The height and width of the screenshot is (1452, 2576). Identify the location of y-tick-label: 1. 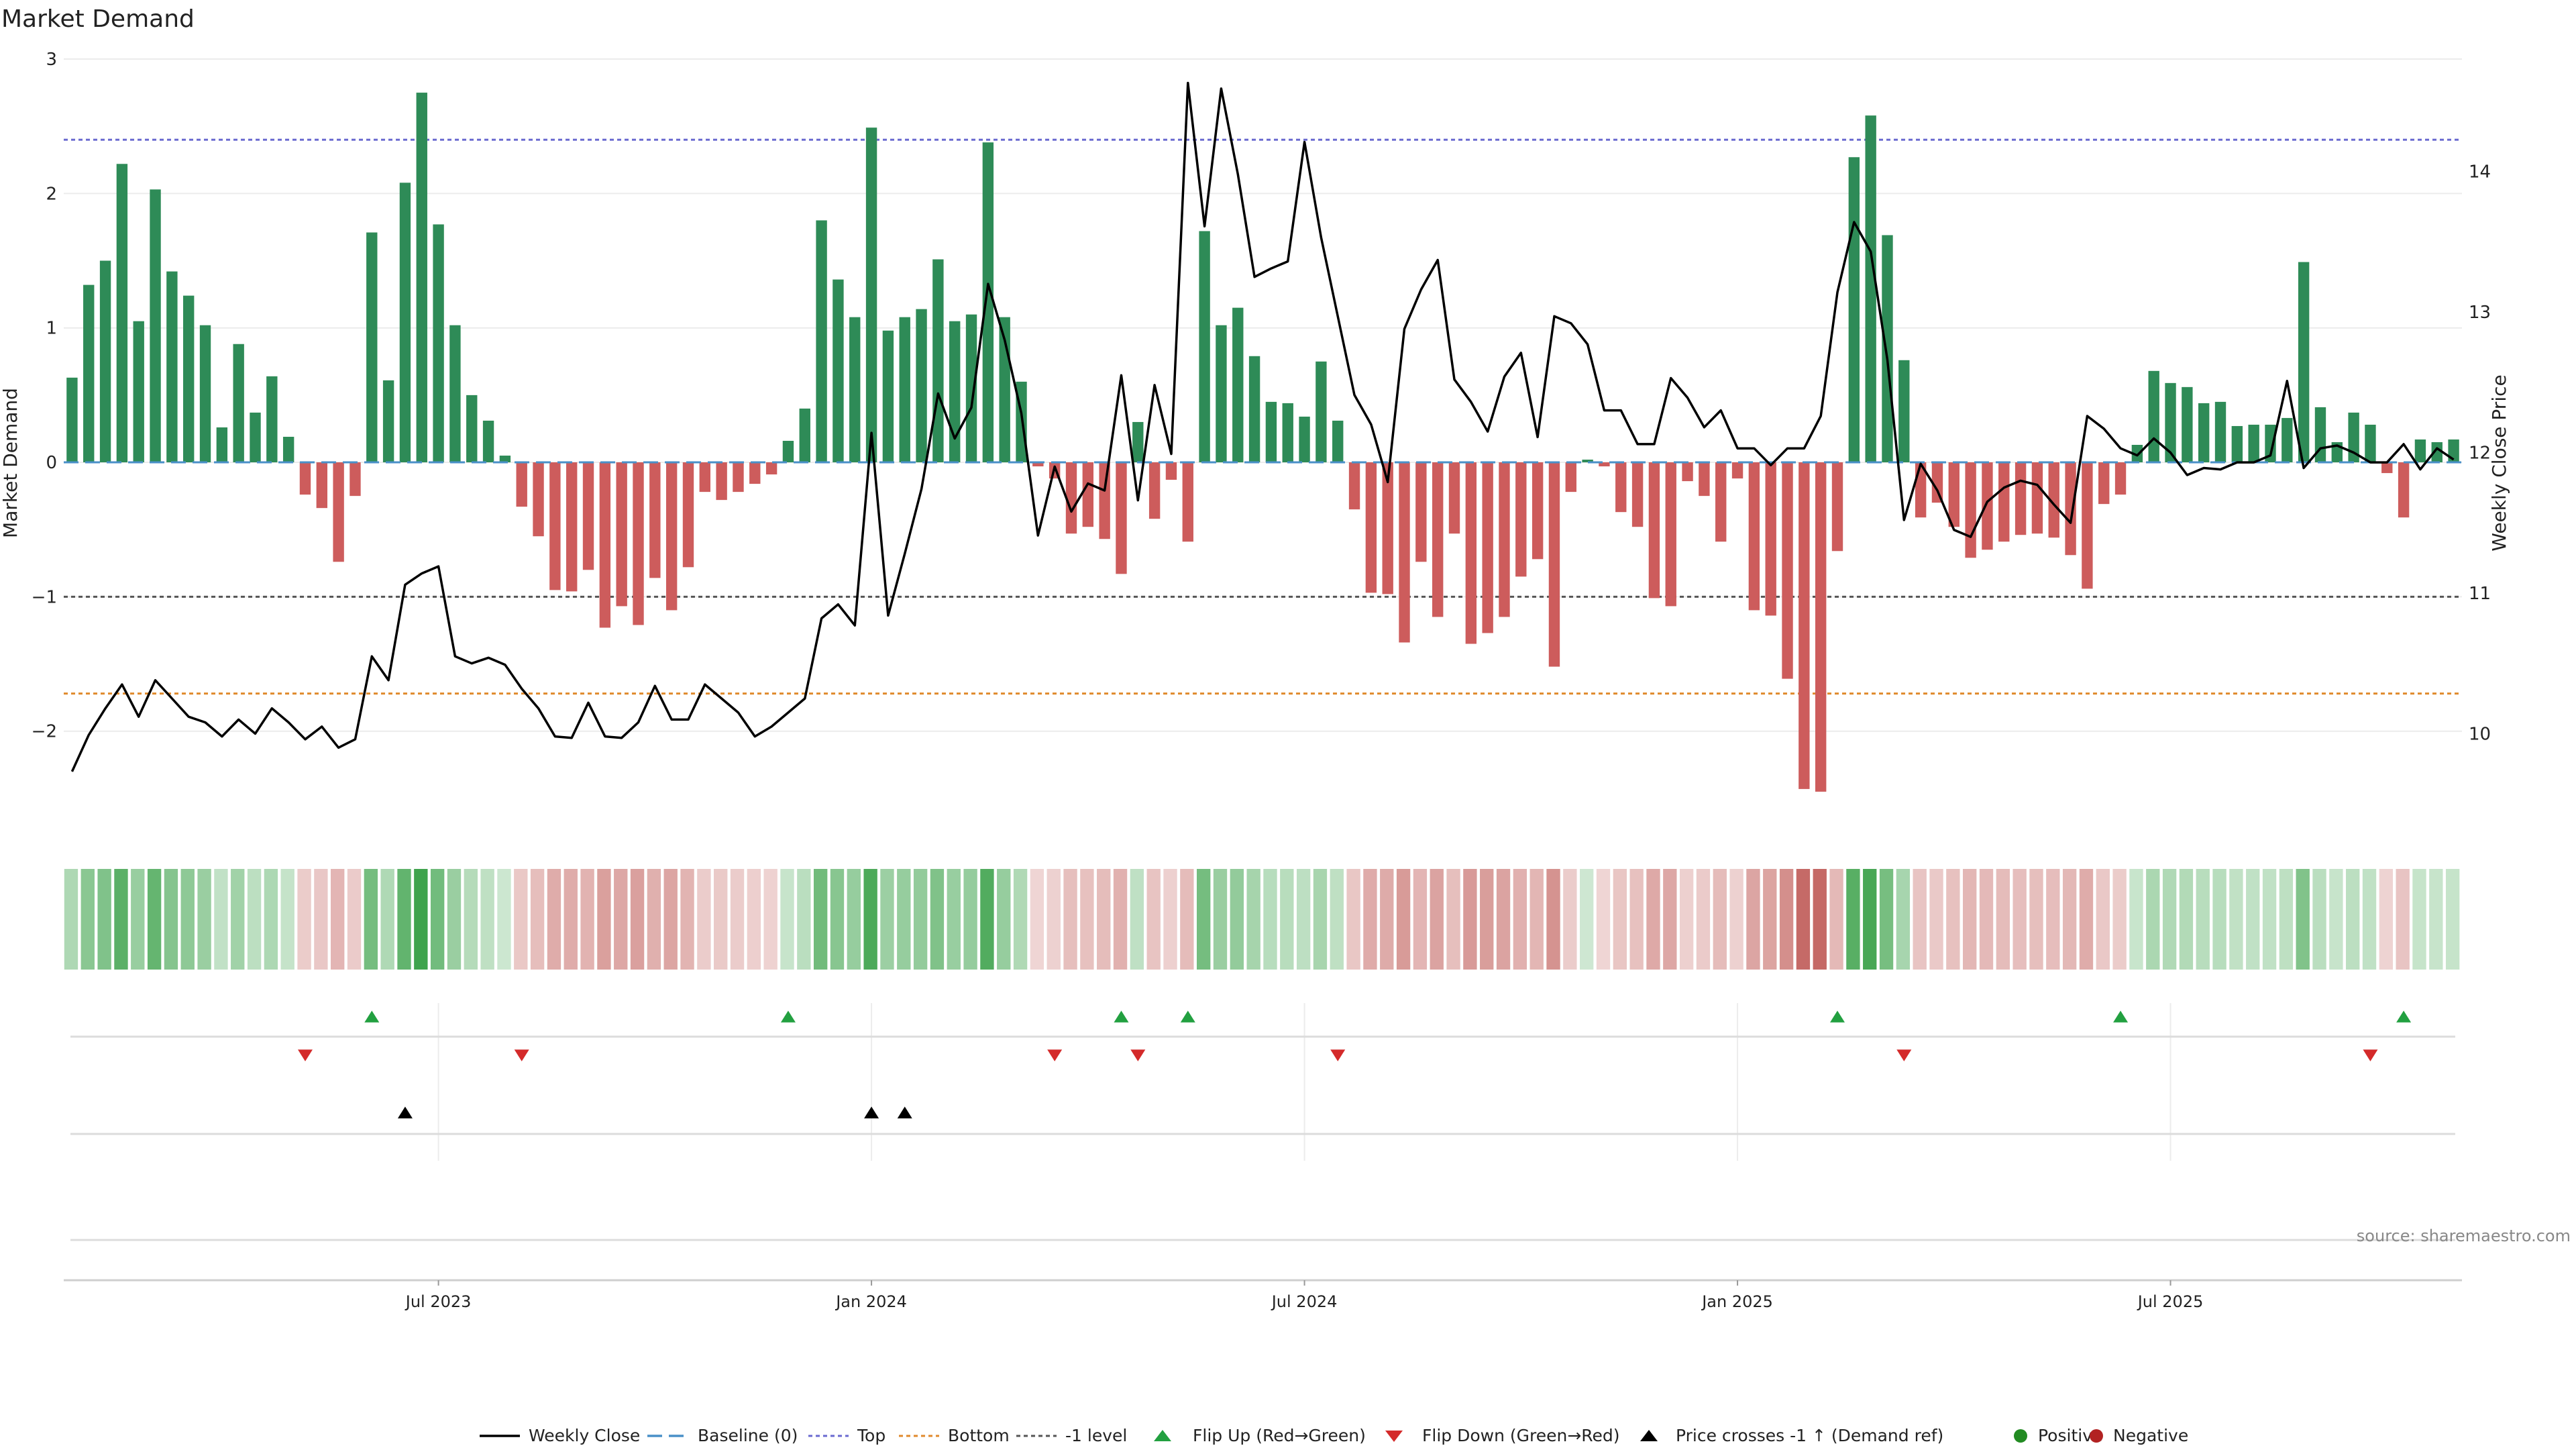
(51, 329).